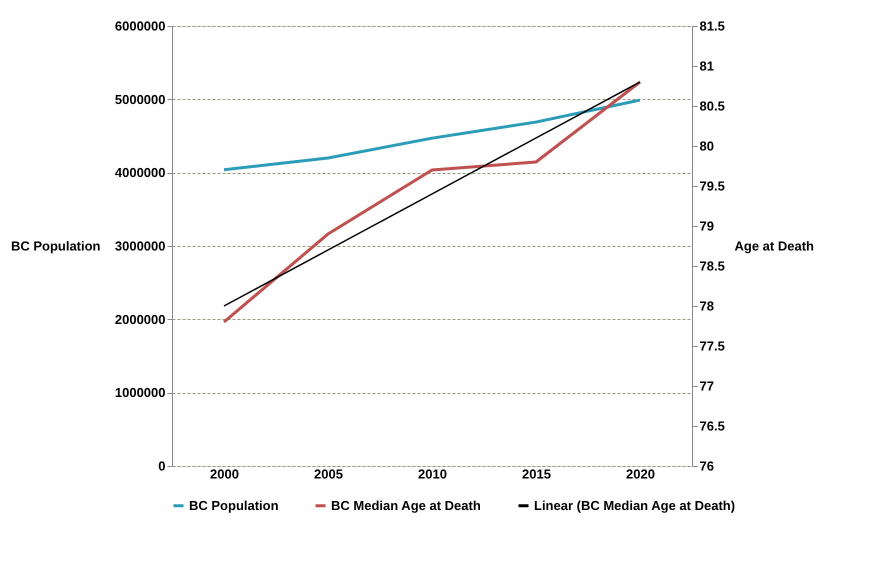 The image size is (870, 586). What do you see at coordinates (162, 466) in the screenshot?
I see `y-tick-label: 0` at bounding box center [162, 466].